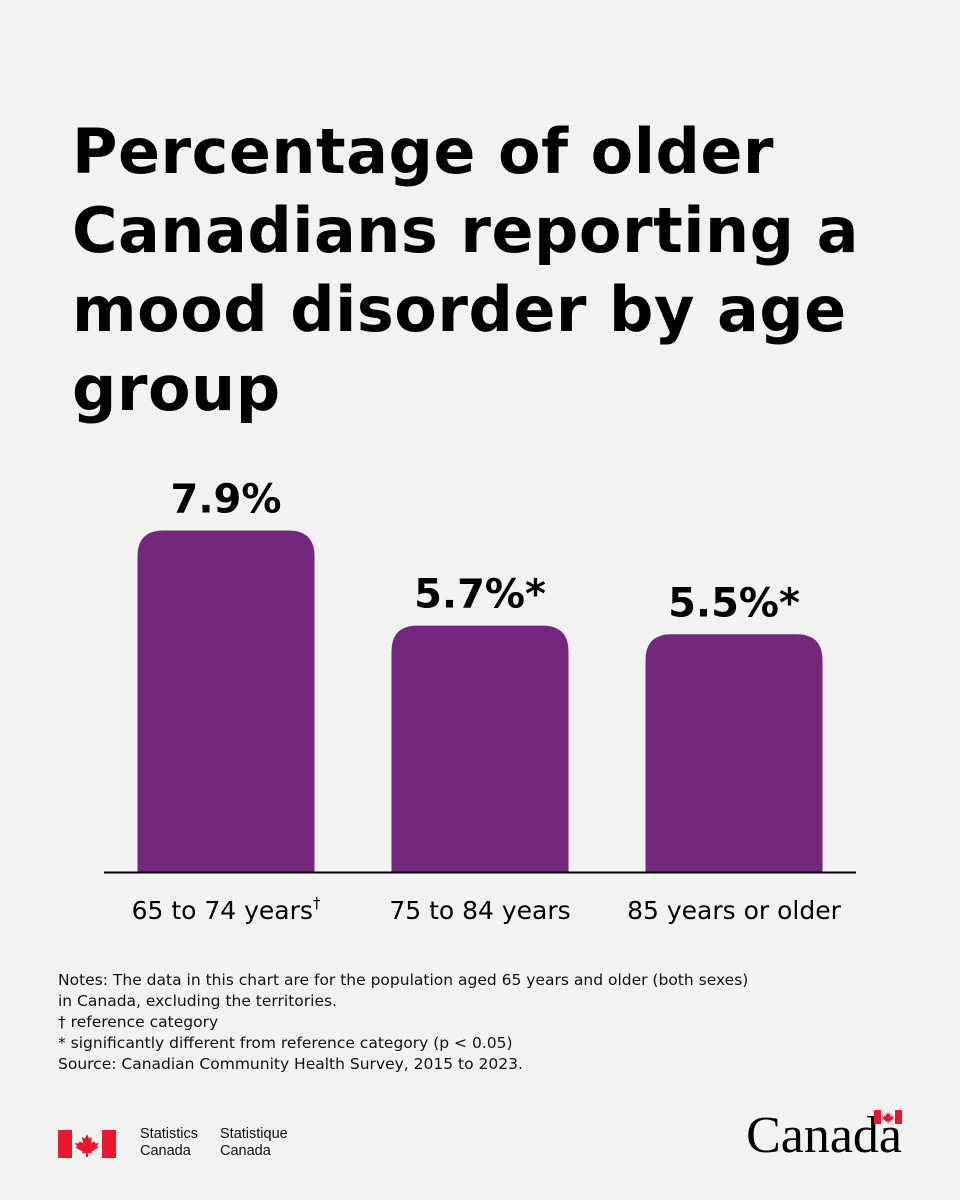  What do you see at coordinates (479, 910) in the screenshot?
I see `category-label: 75 to 84 years` at bounding box center [479, 910].